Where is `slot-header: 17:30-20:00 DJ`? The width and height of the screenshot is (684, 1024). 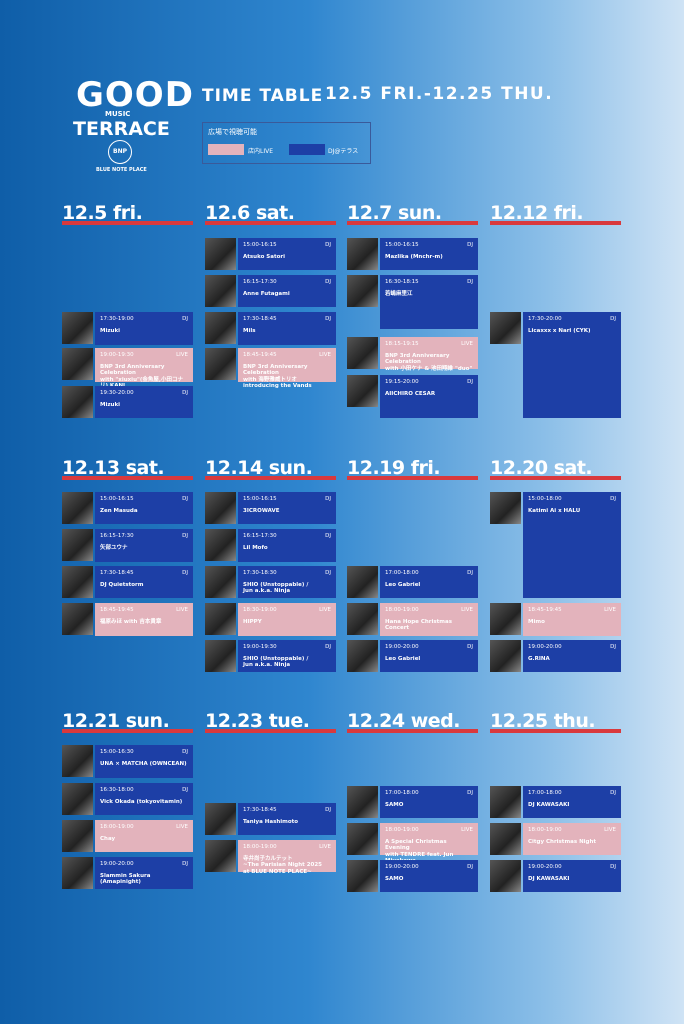 slot-header: 17:30-20:00 DJ is located at coordinates (572, 319).